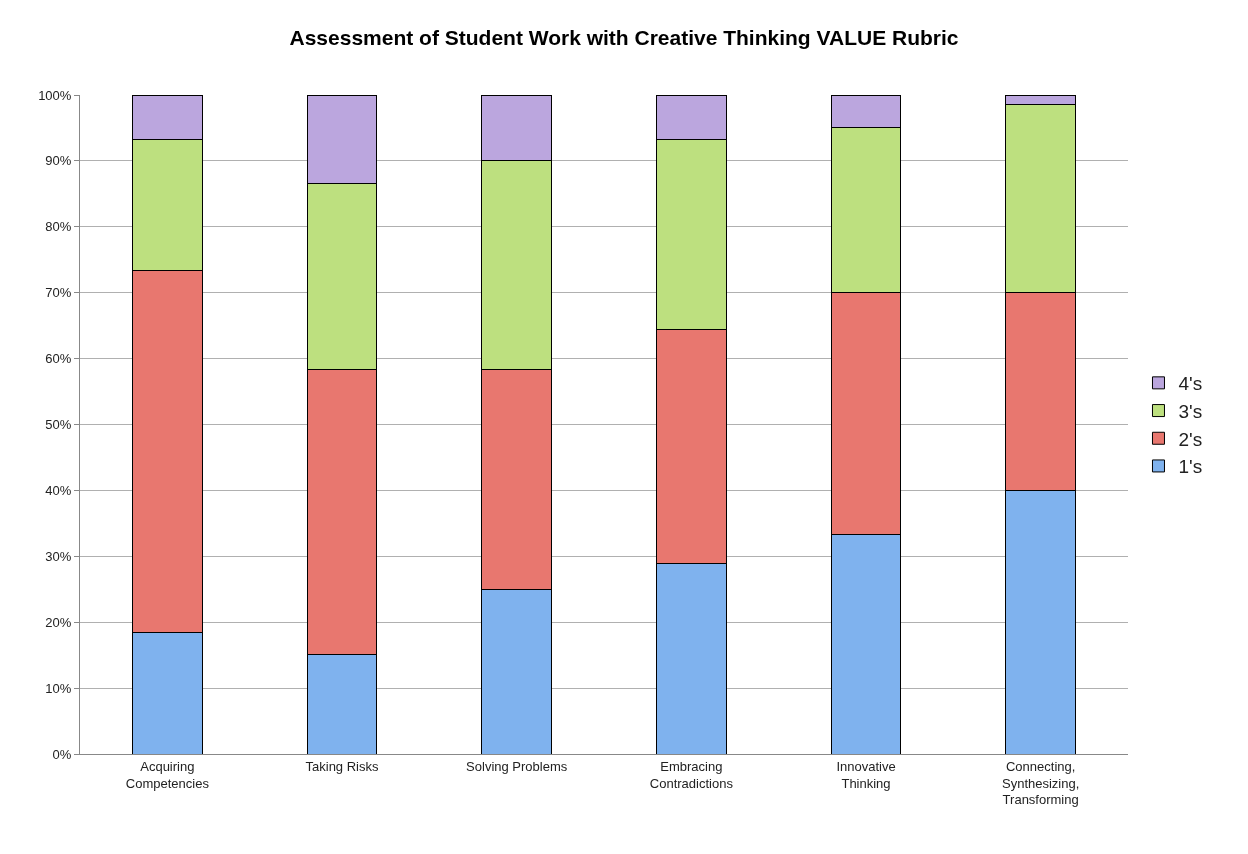 This screenshot has height=854, width=1248. I want to click on y-tick-label: 90%, so click(58, 161).